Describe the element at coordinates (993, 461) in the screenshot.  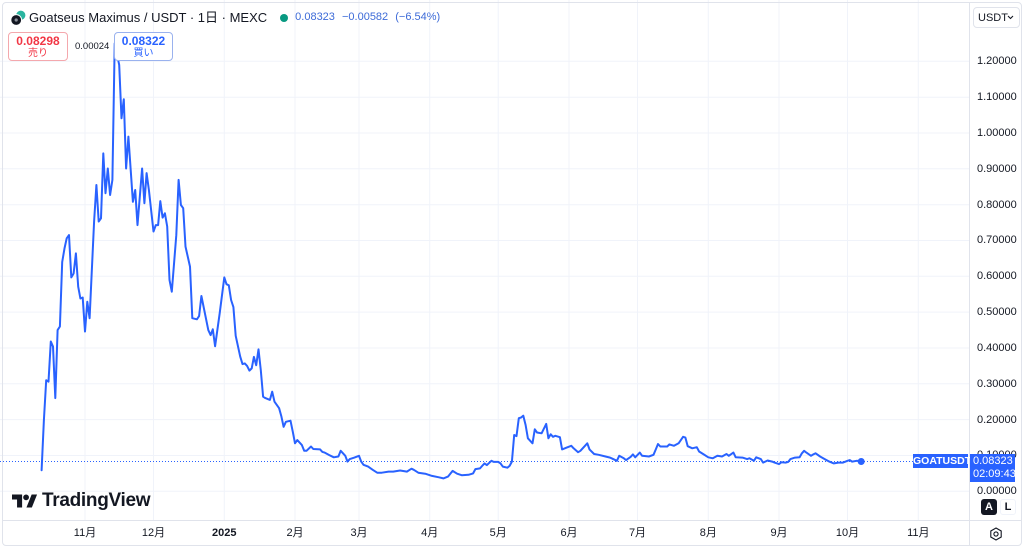
I see `last-price-tag-value: 0.08323` at that location.